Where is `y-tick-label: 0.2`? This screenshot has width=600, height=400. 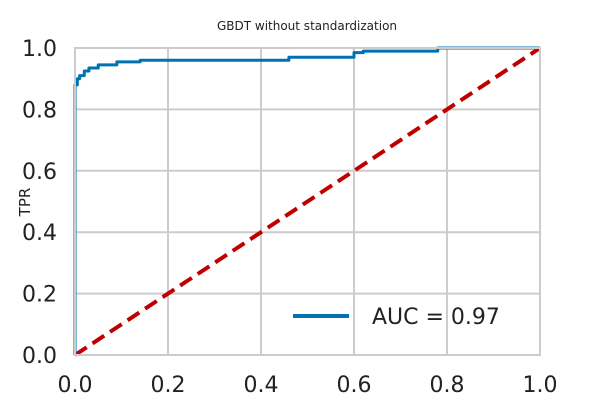
y-tick-label: 0.2 is located at coordinates (39, 295).